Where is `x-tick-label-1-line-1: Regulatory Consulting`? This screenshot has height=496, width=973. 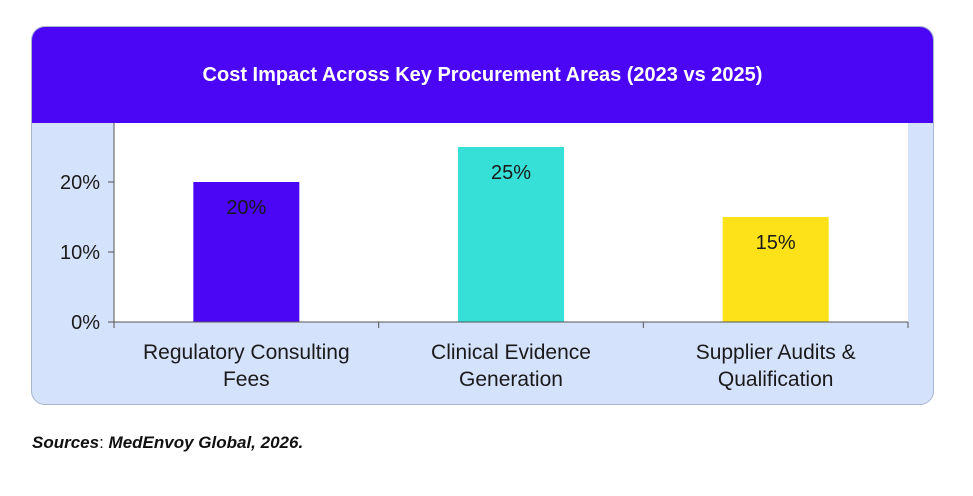
x-tick-label-1-line-1: Regulatory Consulting is located at coordinates (246, 352).